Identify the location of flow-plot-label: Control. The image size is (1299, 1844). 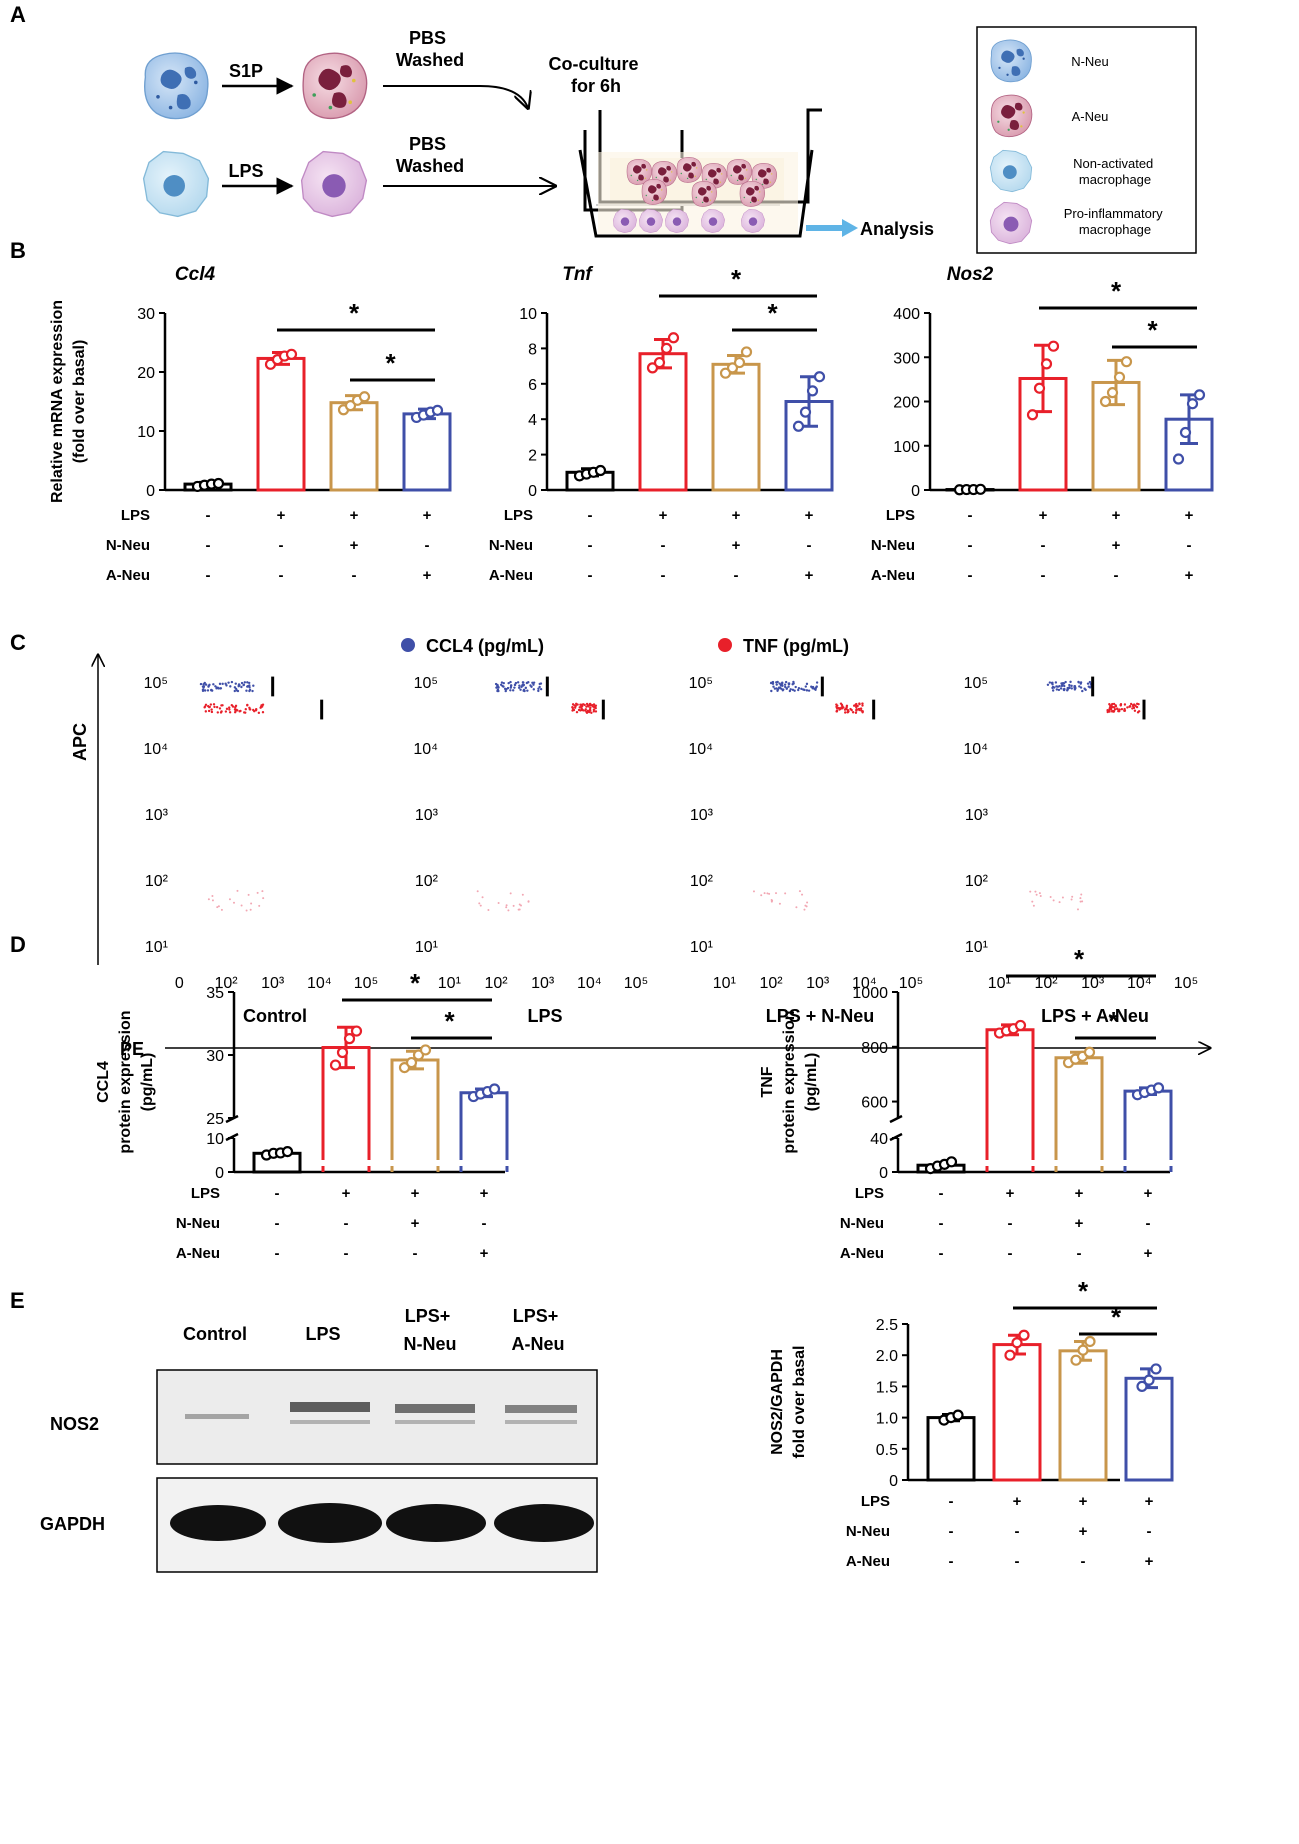
(275, 1016).